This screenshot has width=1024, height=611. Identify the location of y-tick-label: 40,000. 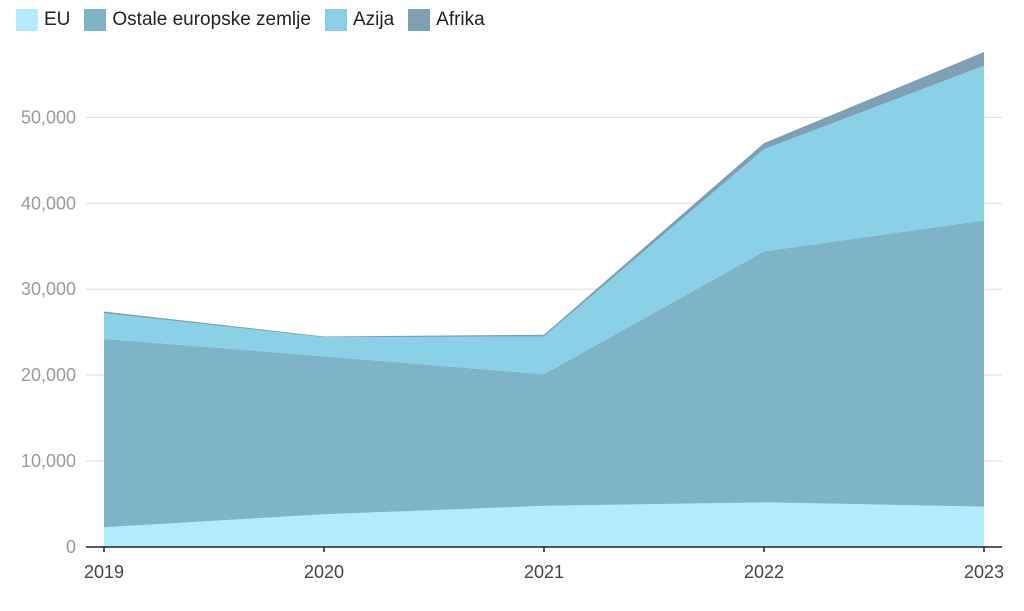
(48, 203).